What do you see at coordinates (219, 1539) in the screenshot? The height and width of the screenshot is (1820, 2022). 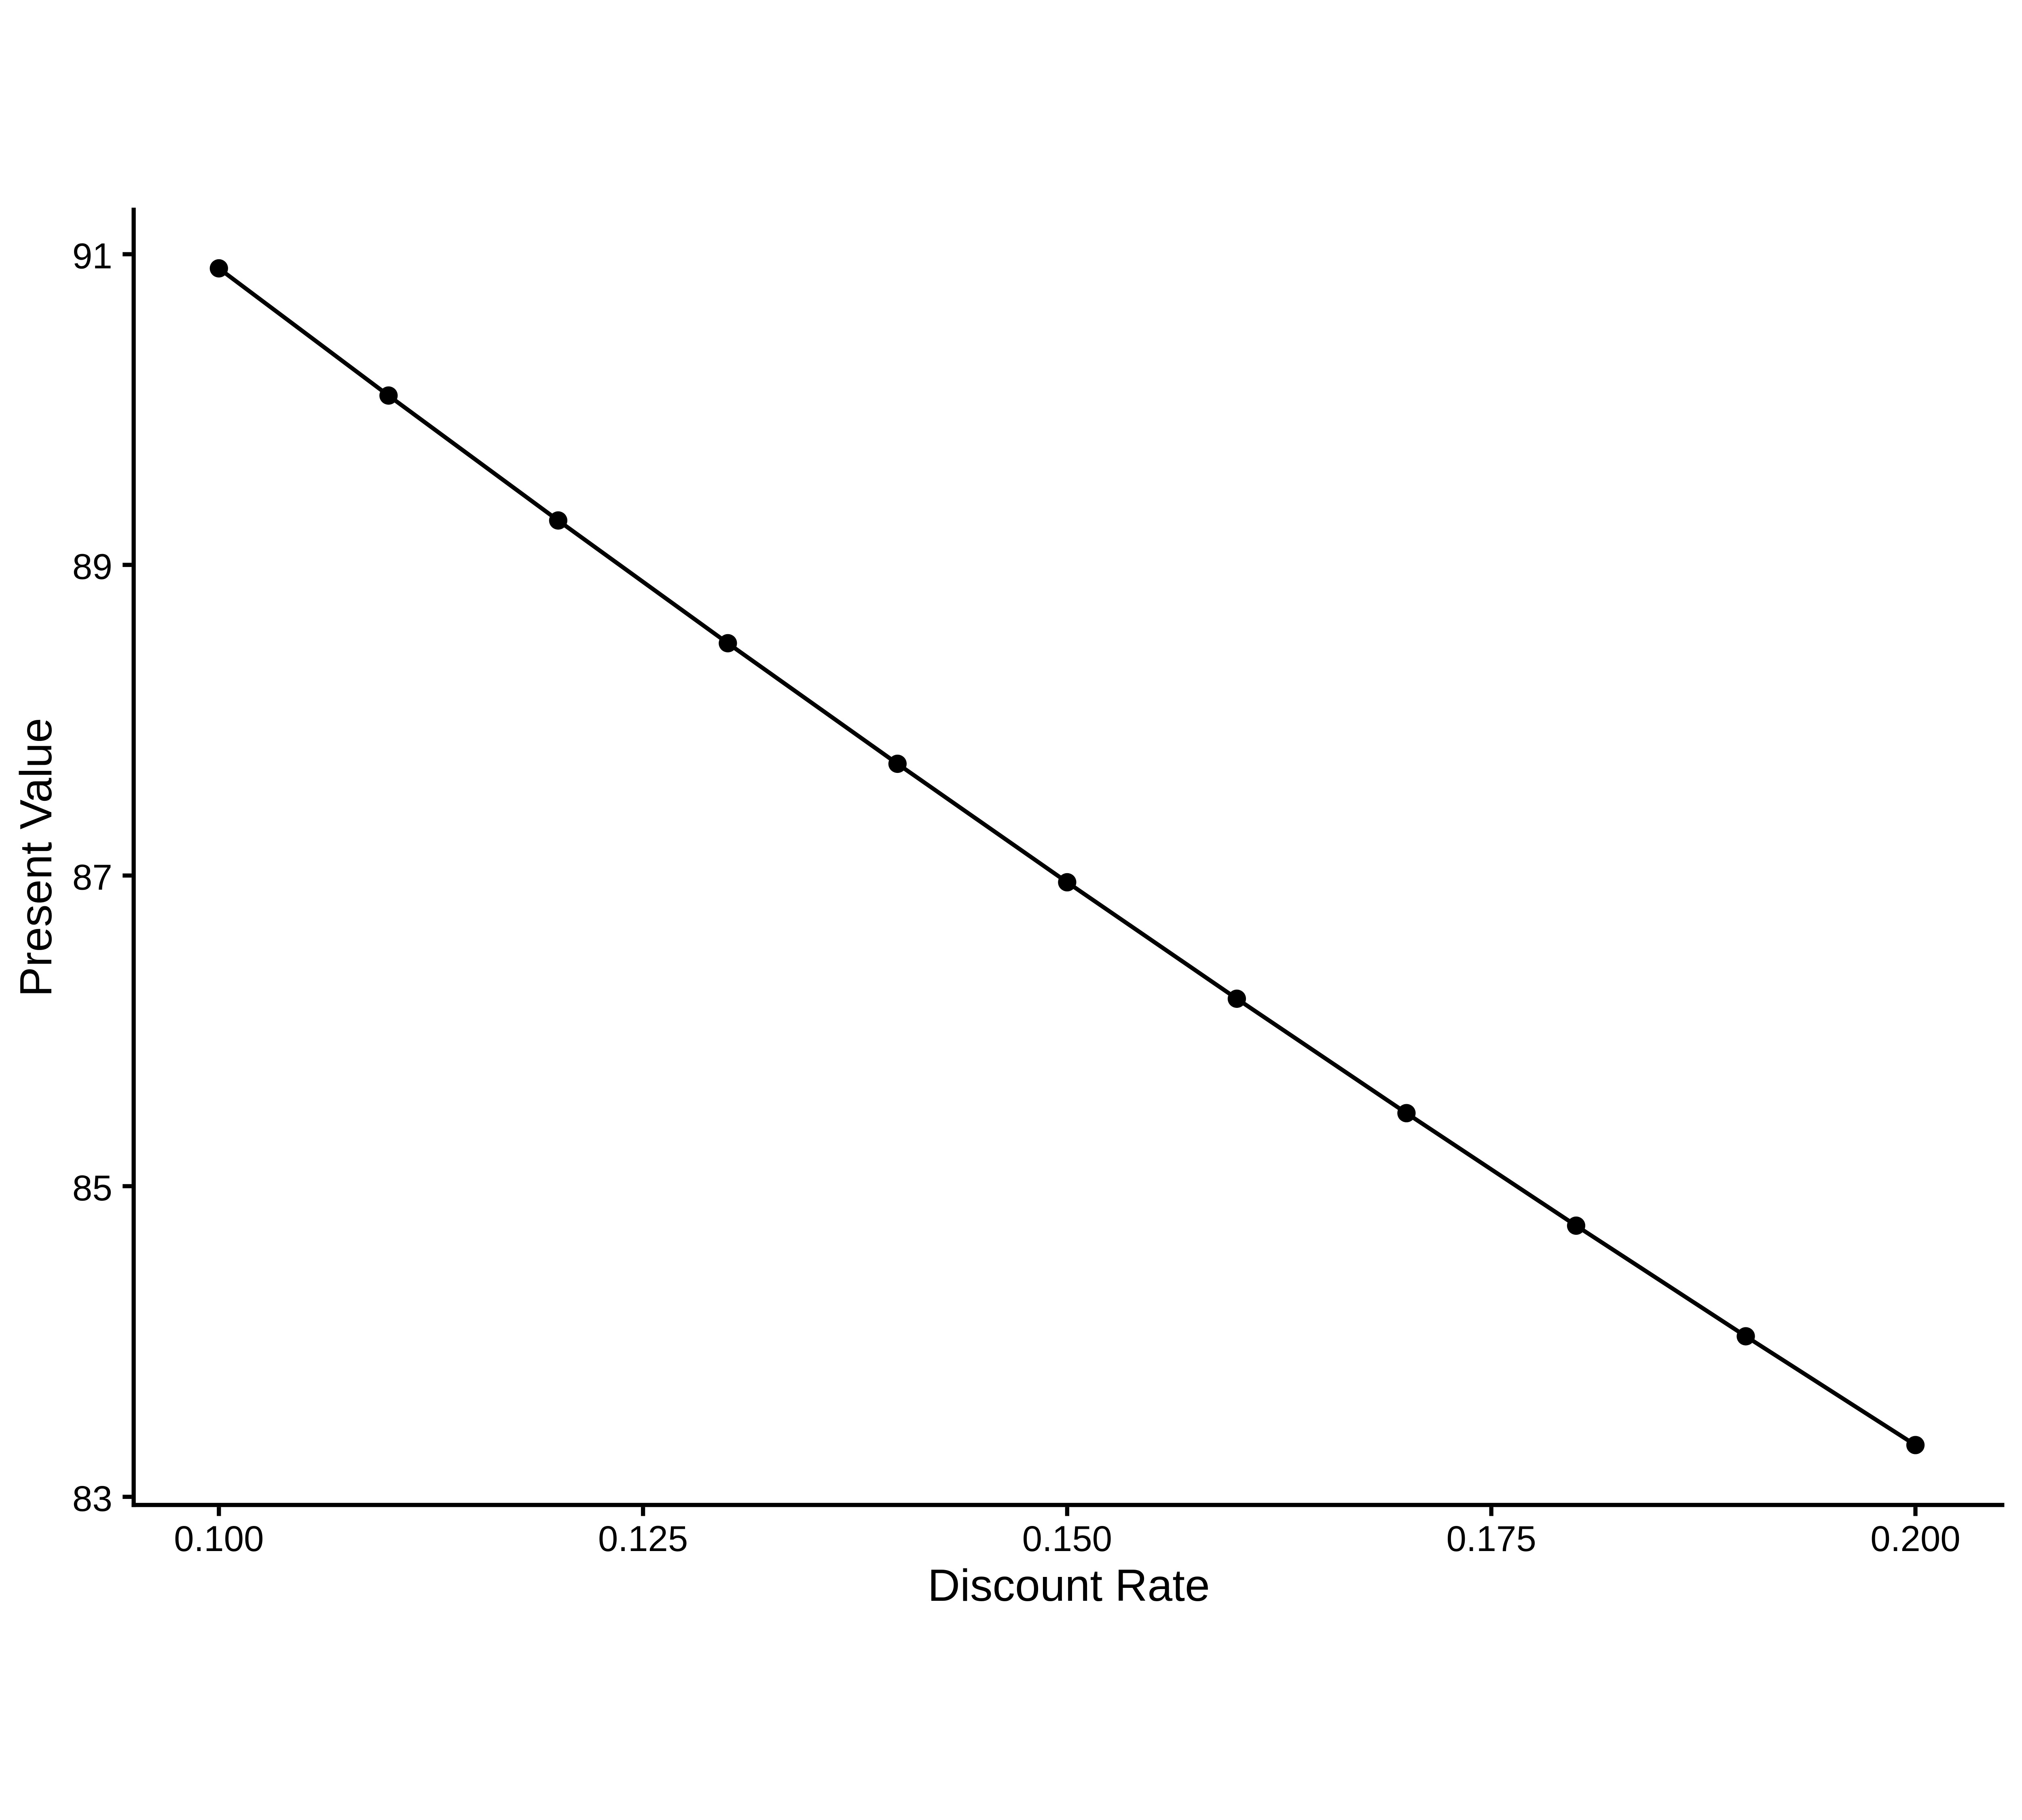 I see `x-tick-label: 0.100` at bounding box center [219, 1539].